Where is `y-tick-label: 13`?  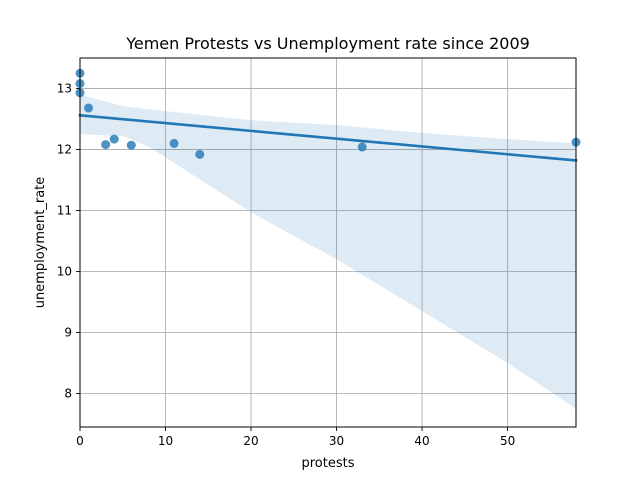
y-tick-label: 13 is located at coordinates (64, 88).